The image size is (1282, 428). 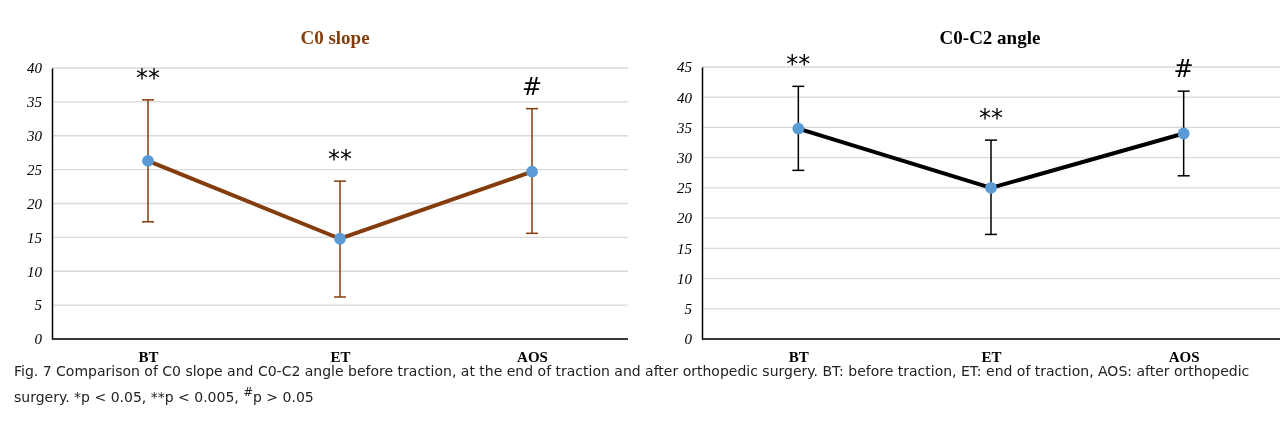 What do you see at coordinates (335, 37) in the screenshot?
I see `chart-title: C0 slope` at bounding box center [335, 37].